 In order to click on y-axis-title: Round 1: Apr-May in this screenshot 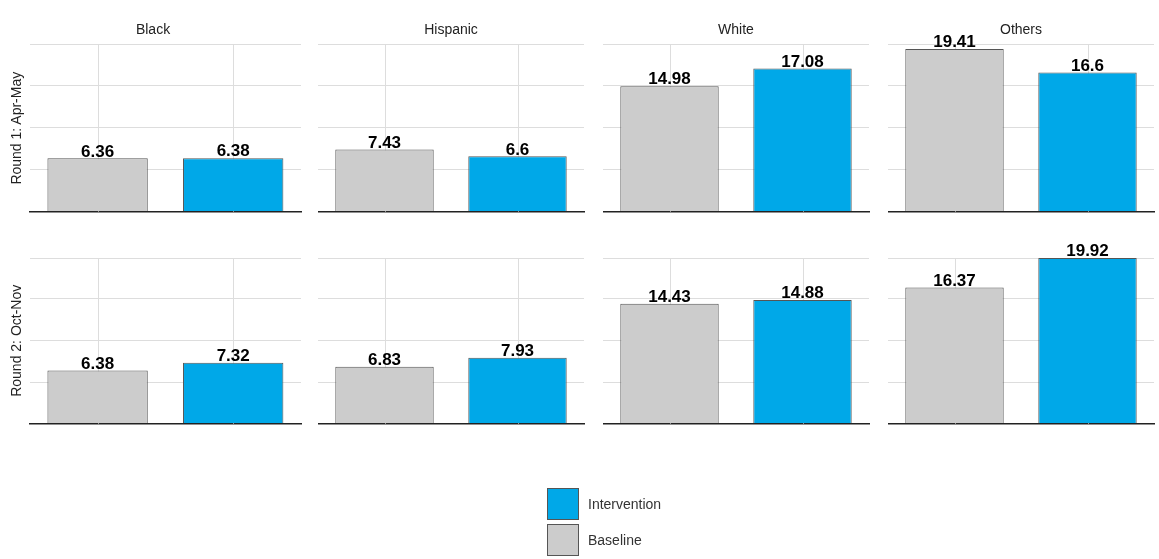, I will do `click(16, 128)`.